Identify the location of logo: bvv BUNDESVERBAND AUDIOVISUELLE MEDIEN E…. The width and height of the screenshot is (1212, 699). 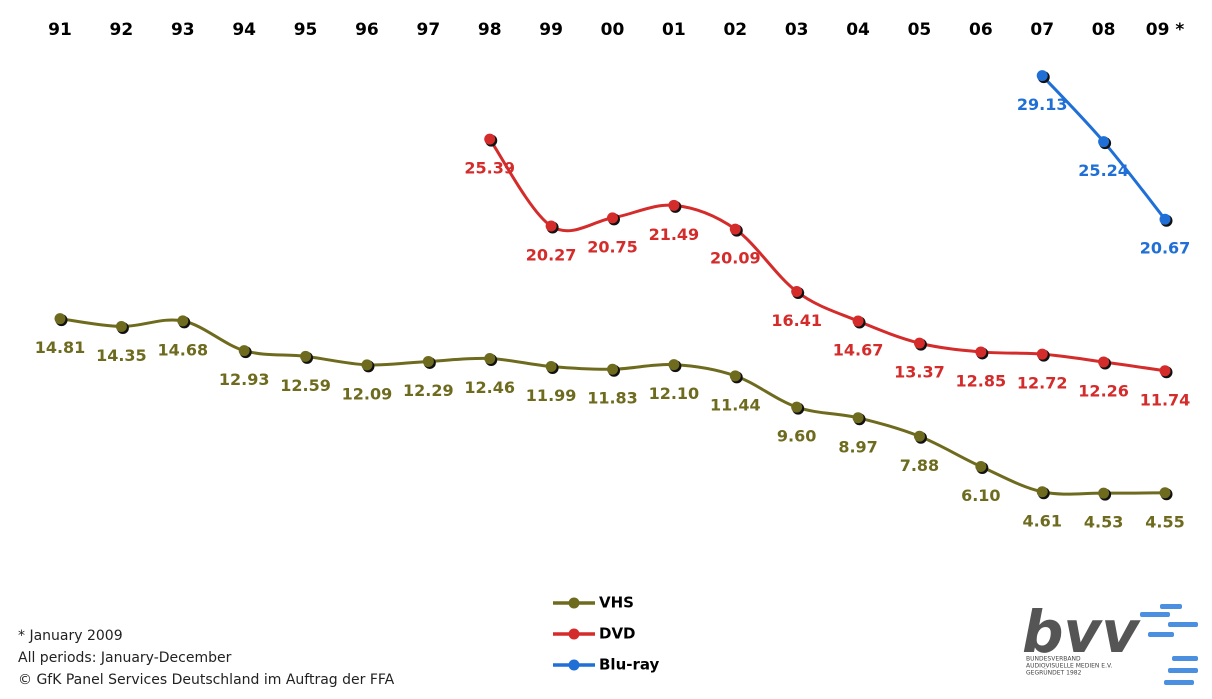
(1110, 641).